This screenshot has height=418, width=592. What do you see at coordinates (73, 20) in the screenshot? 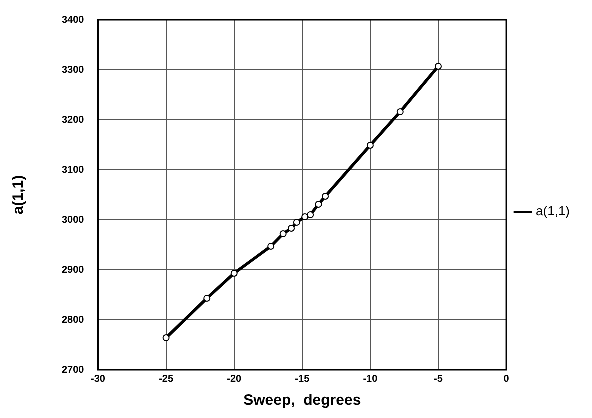
I see `y-tick-label: 3400` at bounding box center [73, 20].